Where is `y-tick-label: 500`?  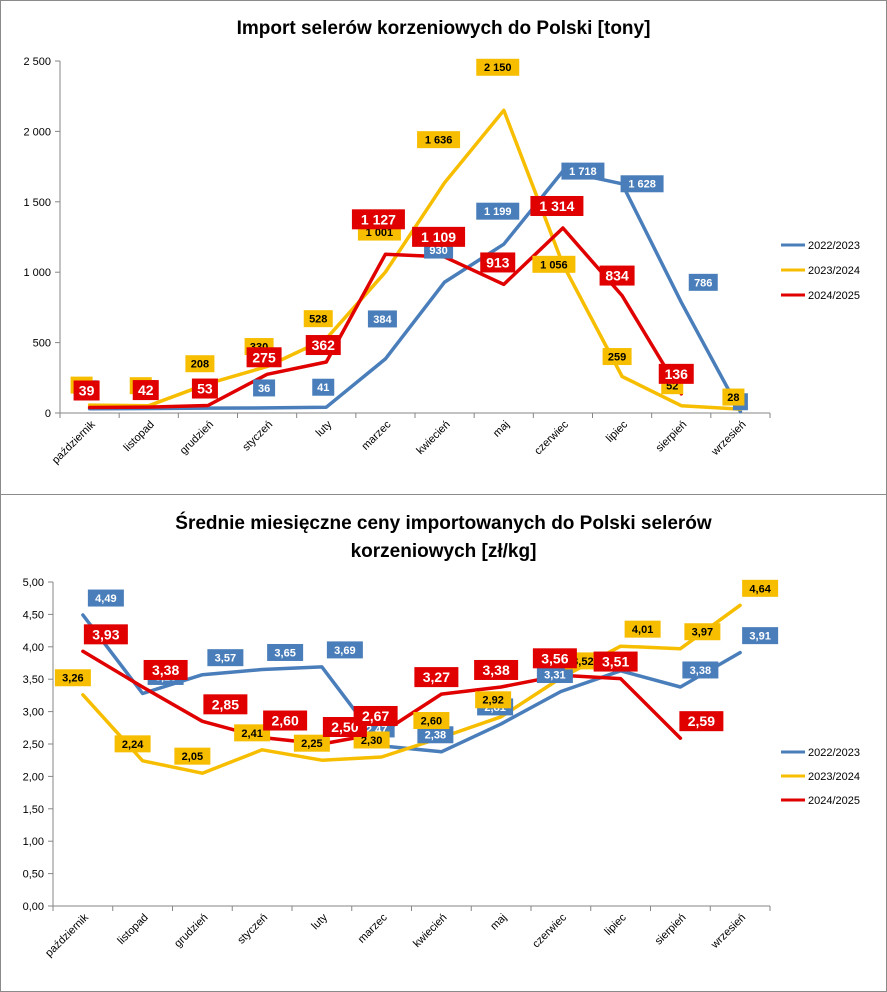 y-tick-label: 500 is located at coordinates (42, 344).